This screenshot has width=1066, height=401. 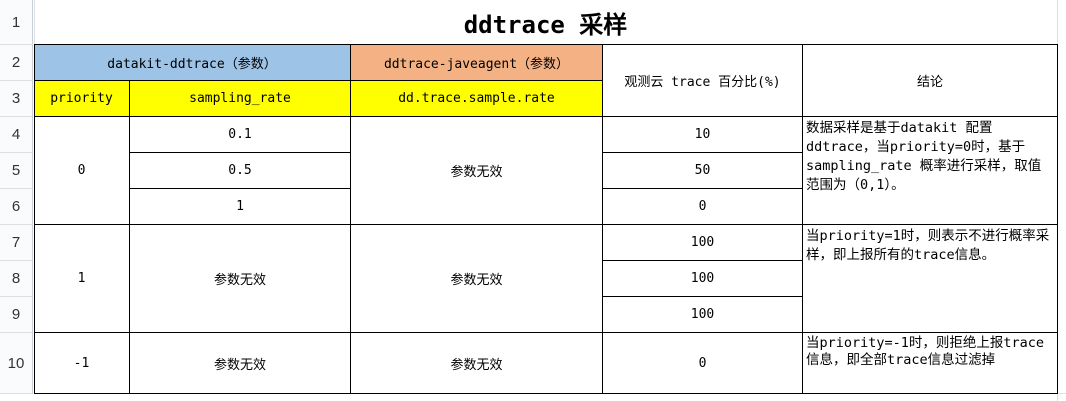 What do you see at coordinates (545, 22) in the screenshot?
I see `sheet-title: ddtrace 采样` at bounding box center [545, 22].